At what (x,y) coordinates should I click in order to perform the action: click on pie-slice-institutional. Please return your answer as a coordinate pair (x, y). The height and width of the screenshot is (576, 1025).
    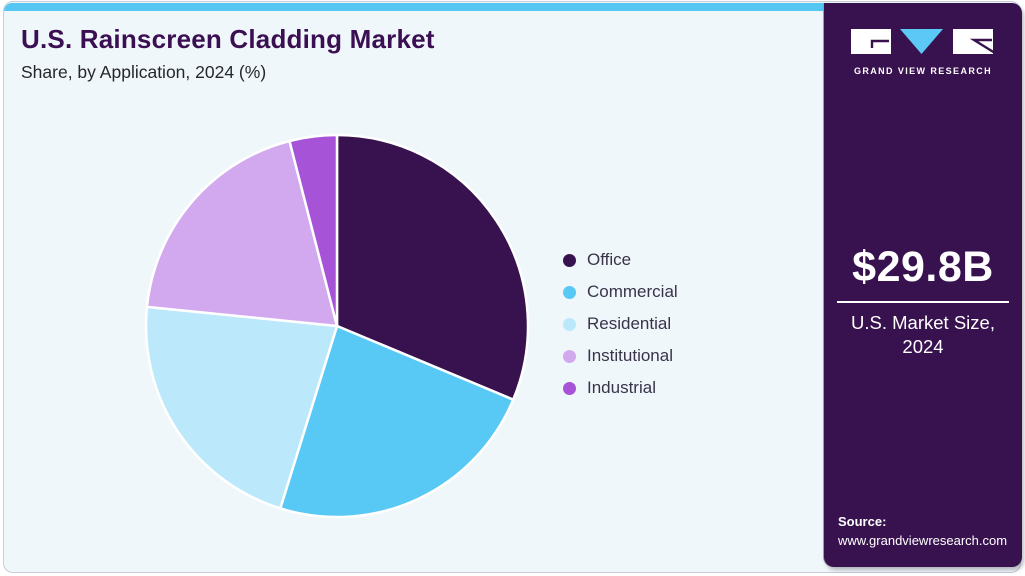
    Looking at the image, I should click on (242, 233).